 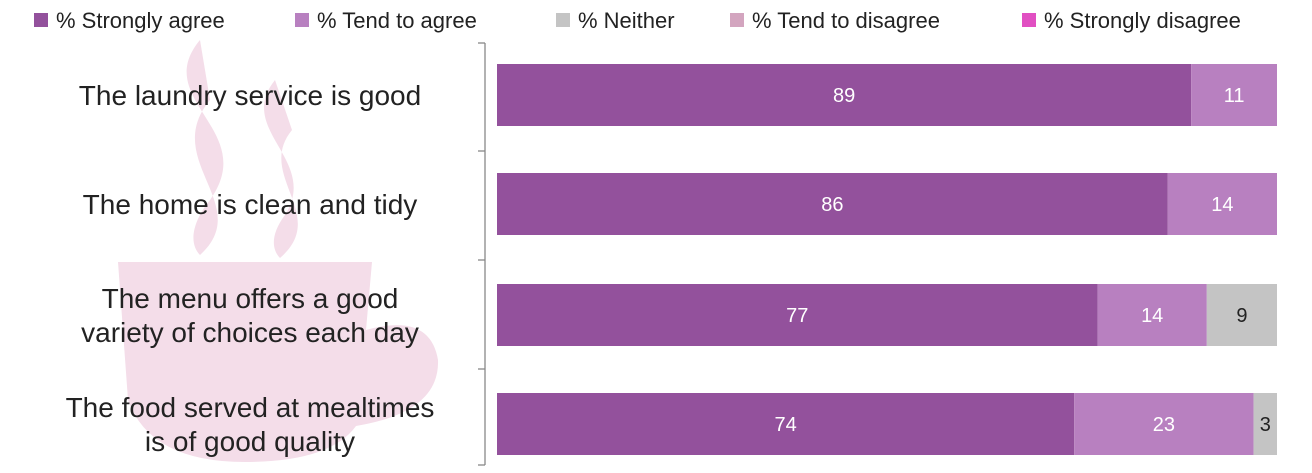 I want to click on data-label-tend-to-agree: 11, so click(x=1234, y=96).